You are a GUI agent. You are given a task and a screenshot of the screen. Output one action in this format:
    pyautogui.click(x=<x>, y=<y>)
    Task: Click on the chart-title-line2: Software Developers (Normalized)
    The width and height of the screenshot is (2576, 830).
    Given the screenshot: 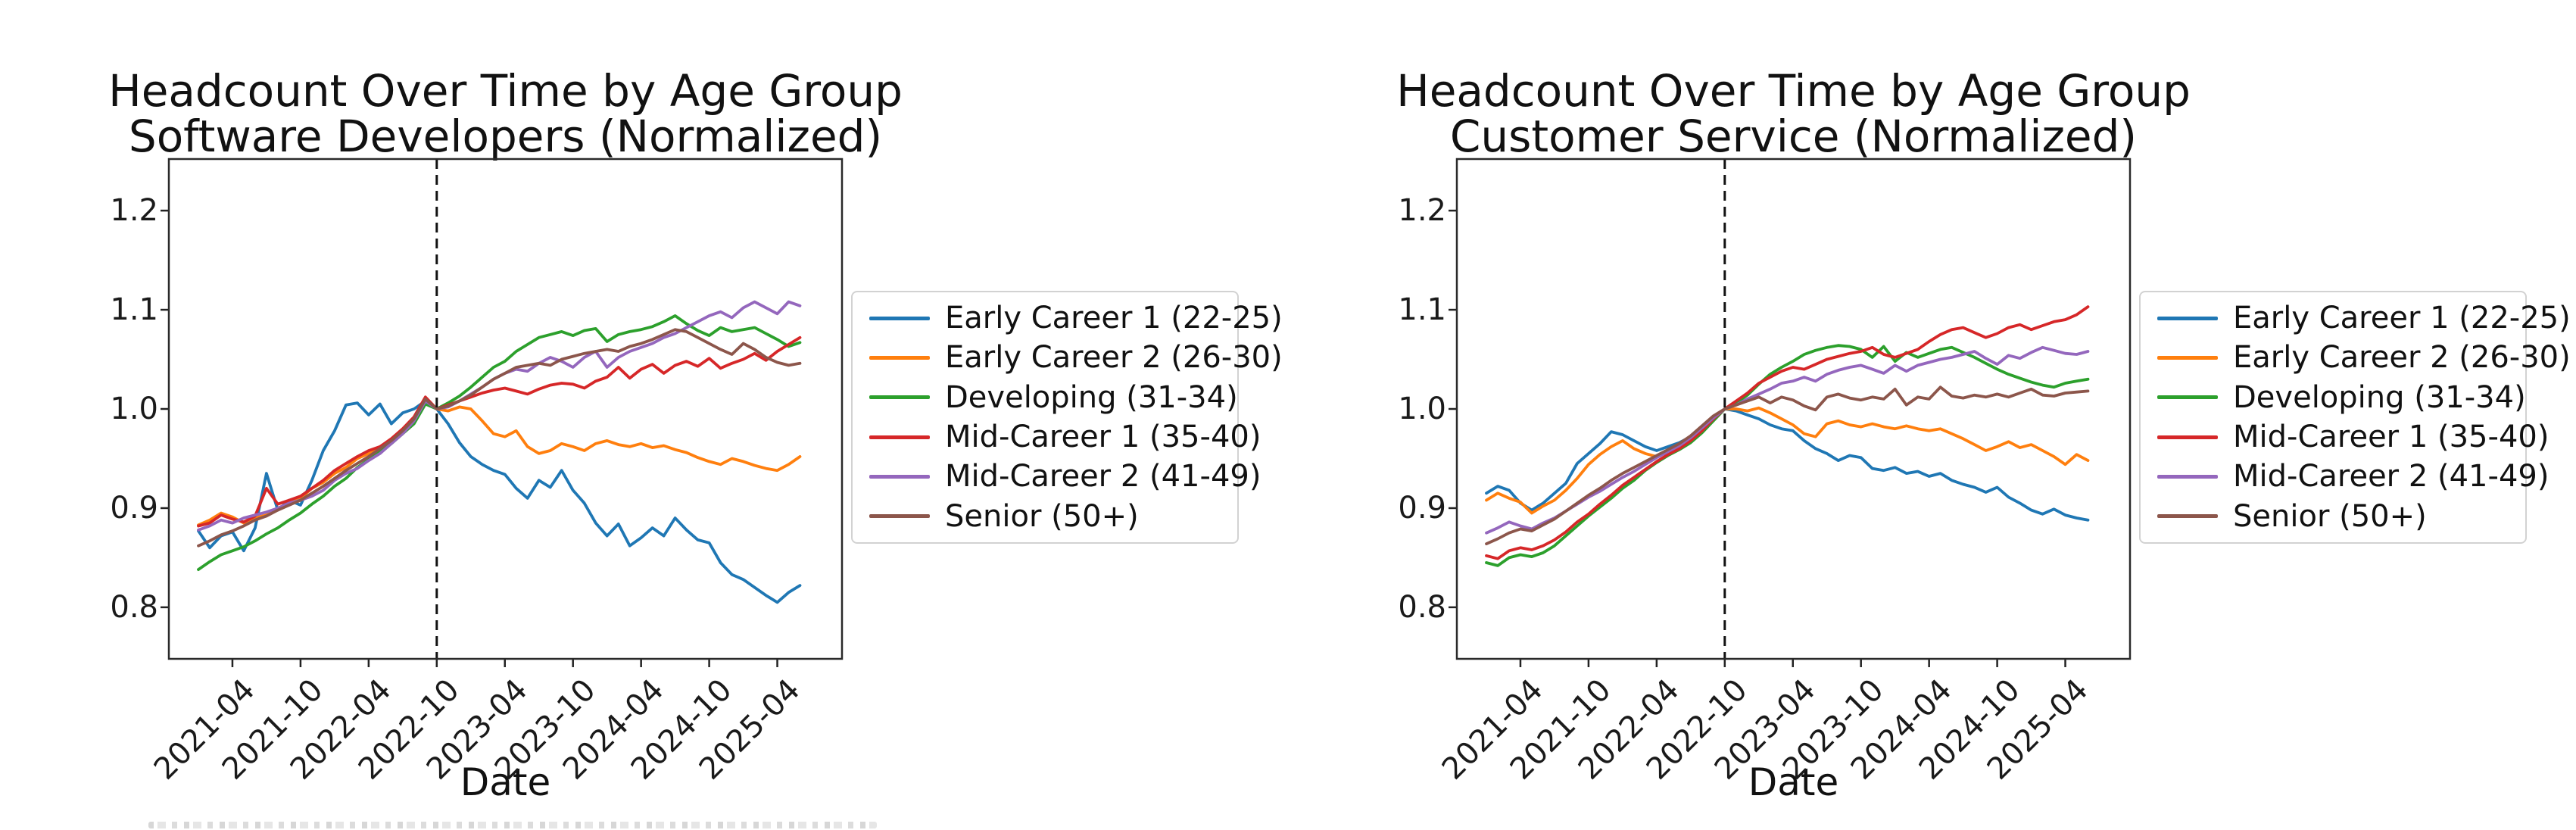 What is the action you would take?
    pyautogui.click(x=505, y=137)
    